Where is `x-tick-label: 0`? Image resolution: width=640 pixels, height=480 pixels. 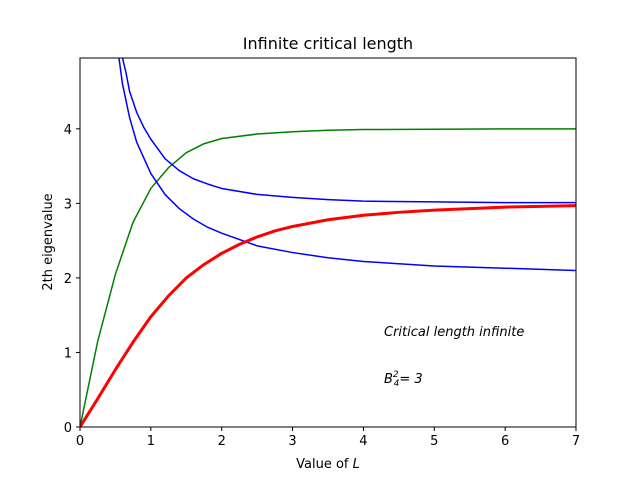 x-tick-label: 0 is located at coordinates (80, 441).